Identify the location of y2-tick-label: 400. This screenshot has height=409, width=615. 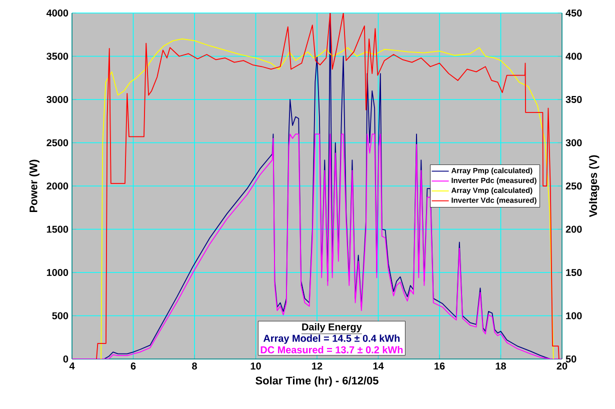
(574, 56).